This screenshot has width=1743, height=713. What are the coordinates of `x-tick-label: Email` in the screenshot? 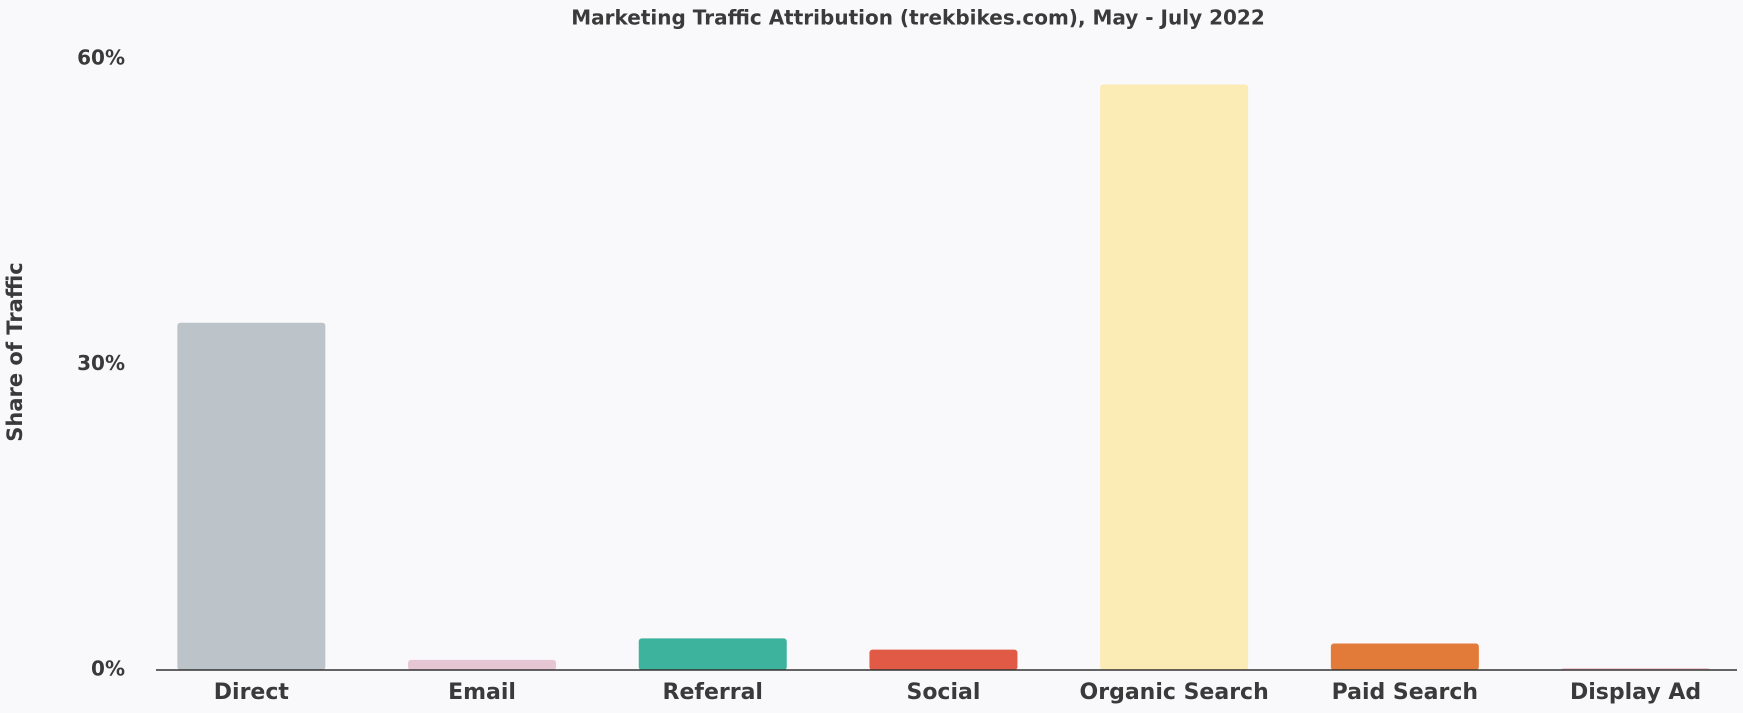 It's located at (482, 692).